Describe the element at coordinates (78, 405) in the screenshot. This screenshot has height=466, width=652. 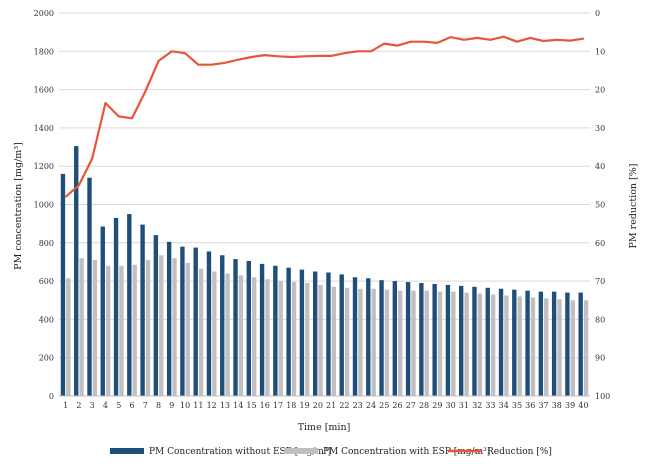
I see `x-tick-label: 2` at that location.